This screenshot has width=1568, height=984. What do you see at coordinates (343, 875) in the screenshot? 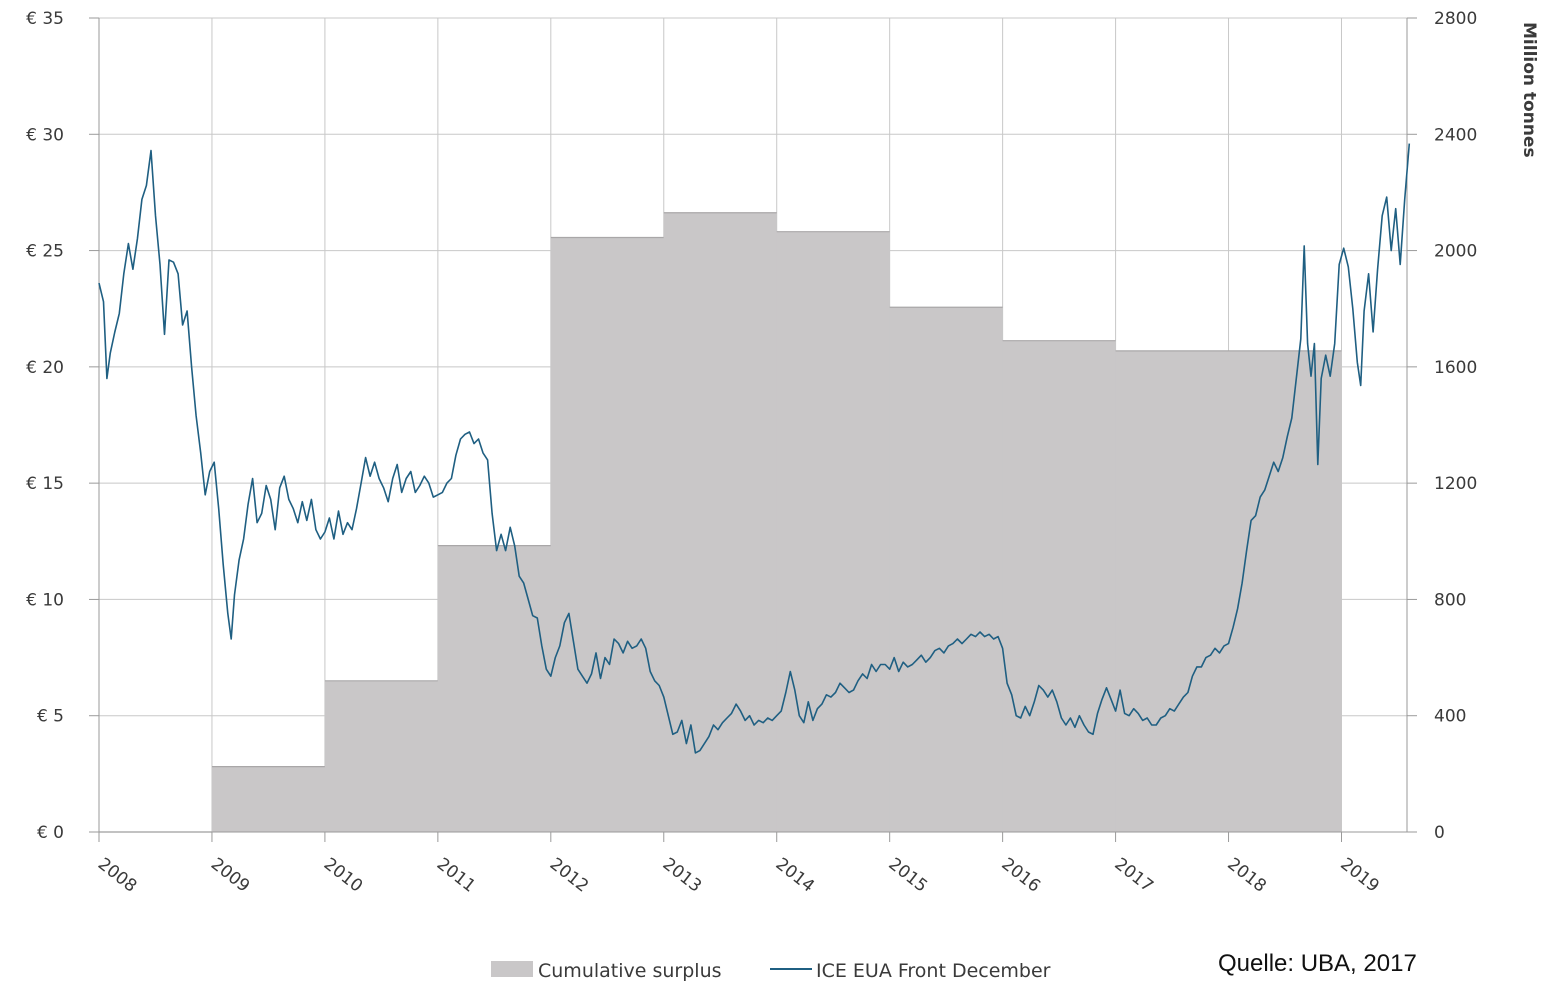
I see `x-tick-label: 2010` at bounding box center [343, 875].